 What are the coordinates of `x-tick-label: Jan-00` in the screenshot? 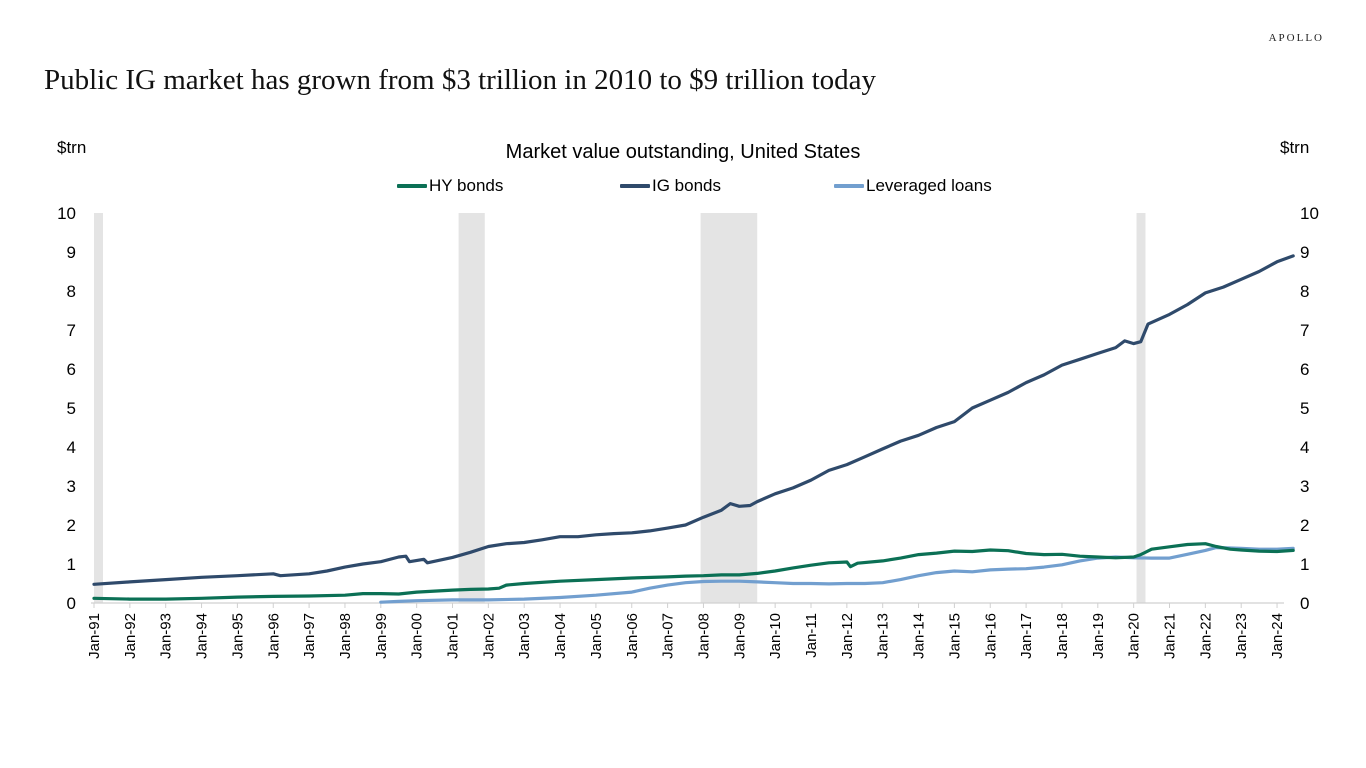 It's located at (417, 636).